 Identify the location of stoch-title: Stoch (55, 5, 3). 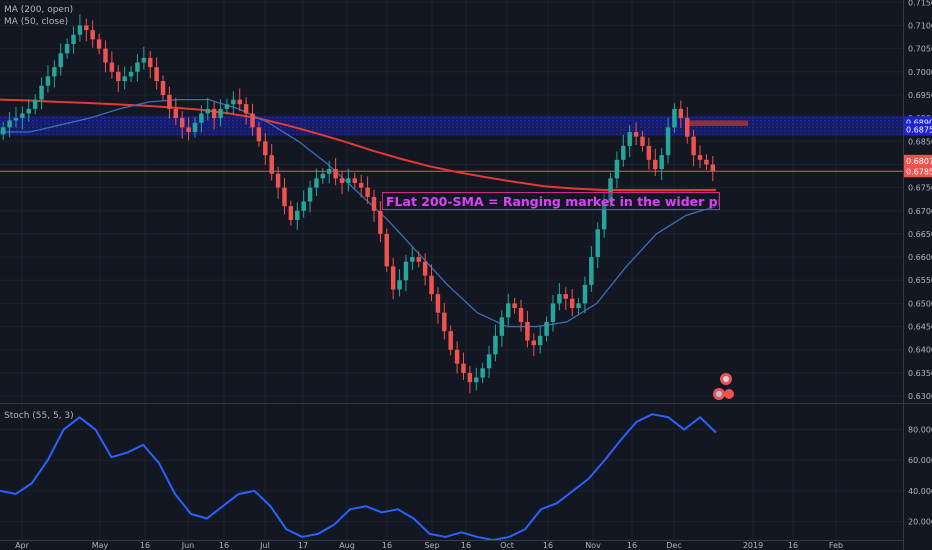
(39, 416).